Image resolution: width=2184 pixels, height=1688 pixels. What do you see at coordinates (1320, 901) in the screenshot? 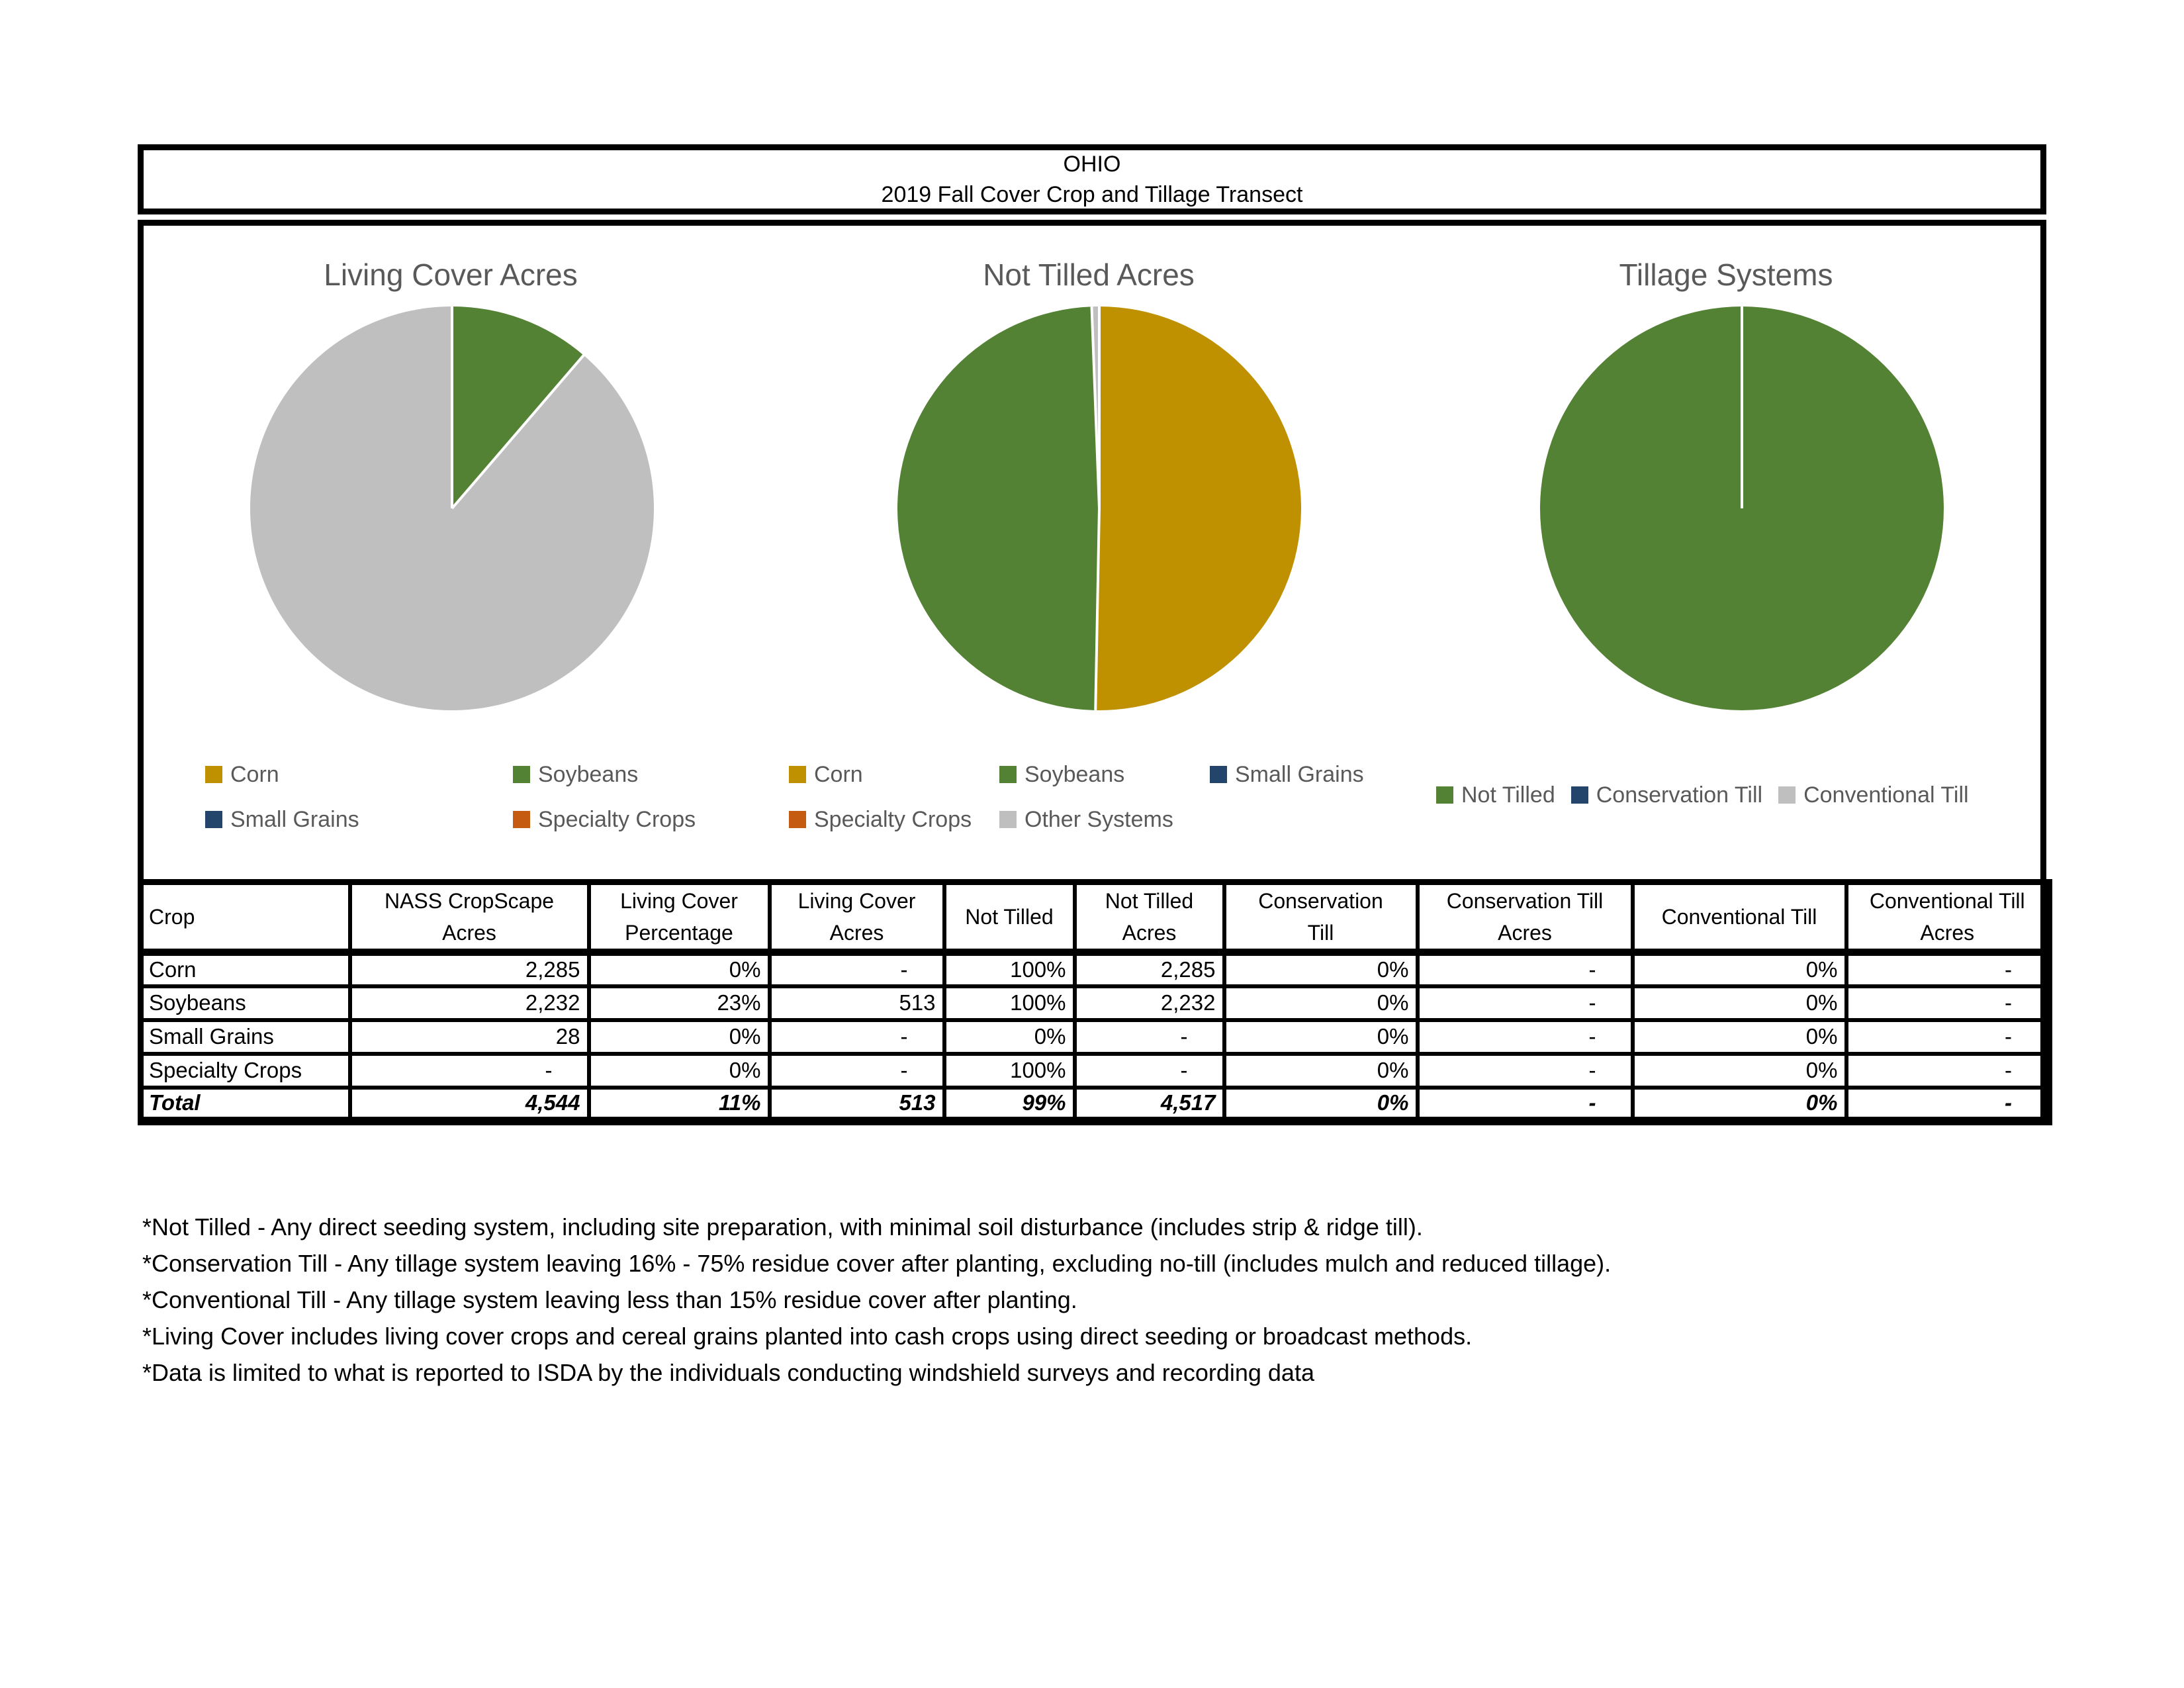
I see `header-line: Conservation` at bounding box center [1320, 901].